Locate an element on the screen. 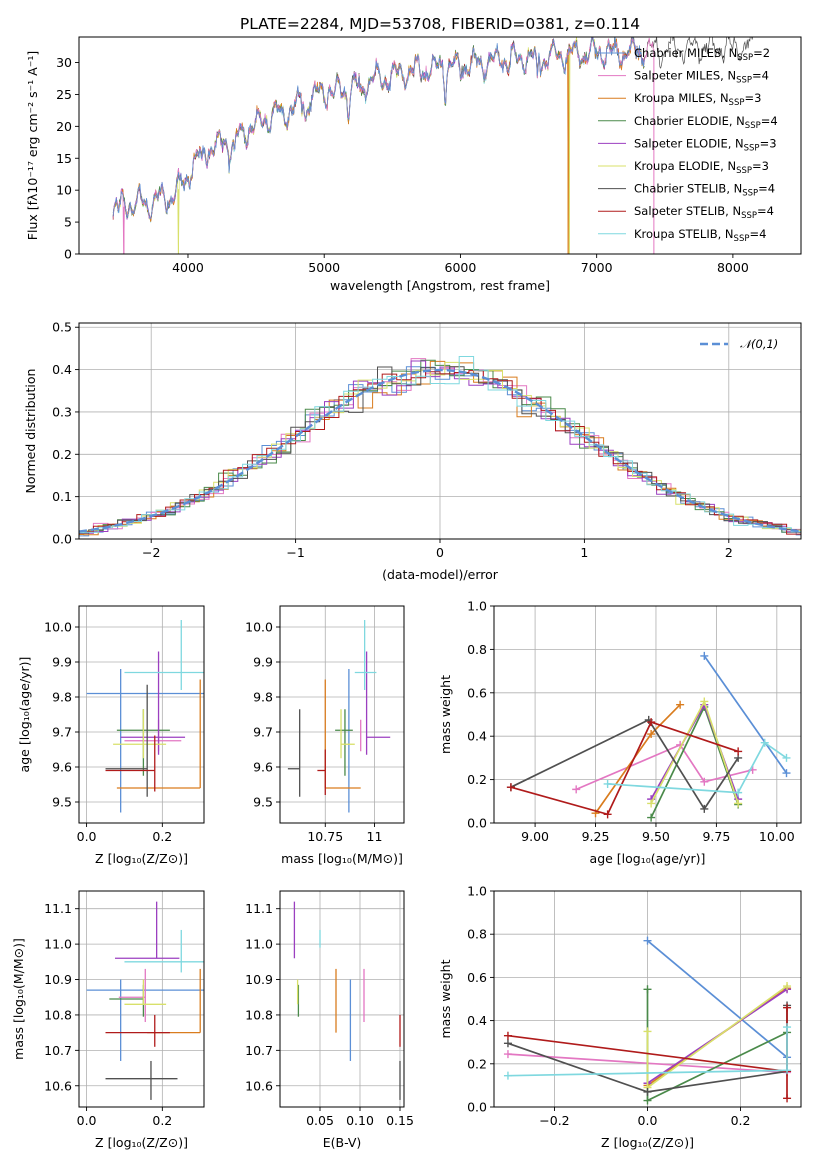  y-axis-label: mass [log₁₀(M/M⊙)] is located at coordinates (18, 999).